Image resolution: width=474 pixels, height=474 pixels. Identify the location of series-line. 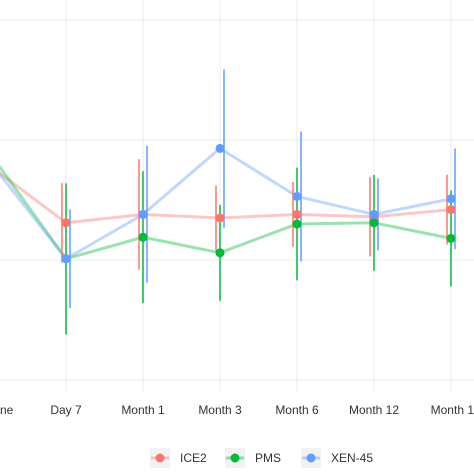
(226, 198).